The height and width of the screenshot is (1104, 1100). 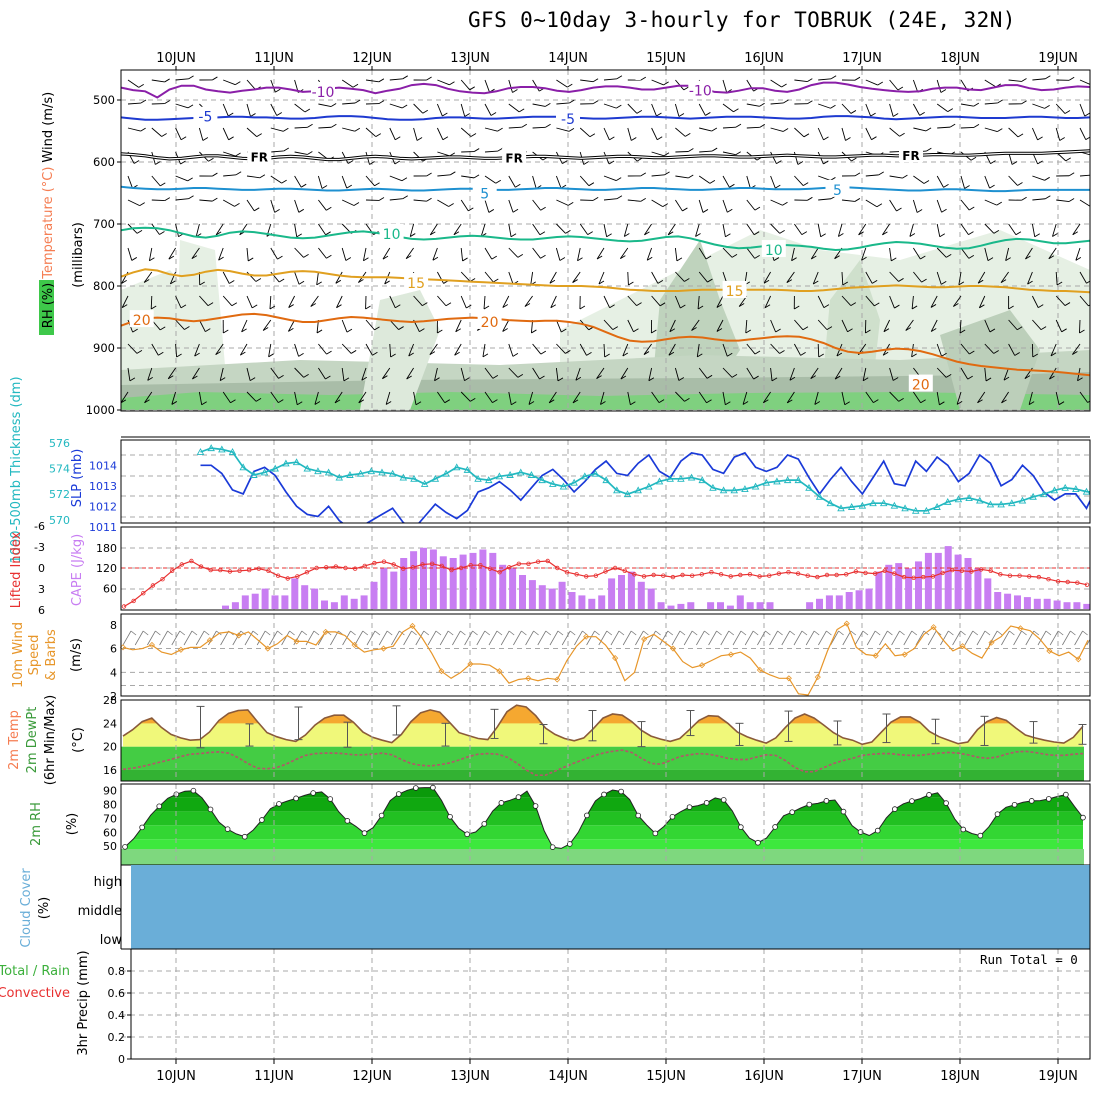 I want to click on x-tick-label-top: 12JUN, so click(x=372, y=58).